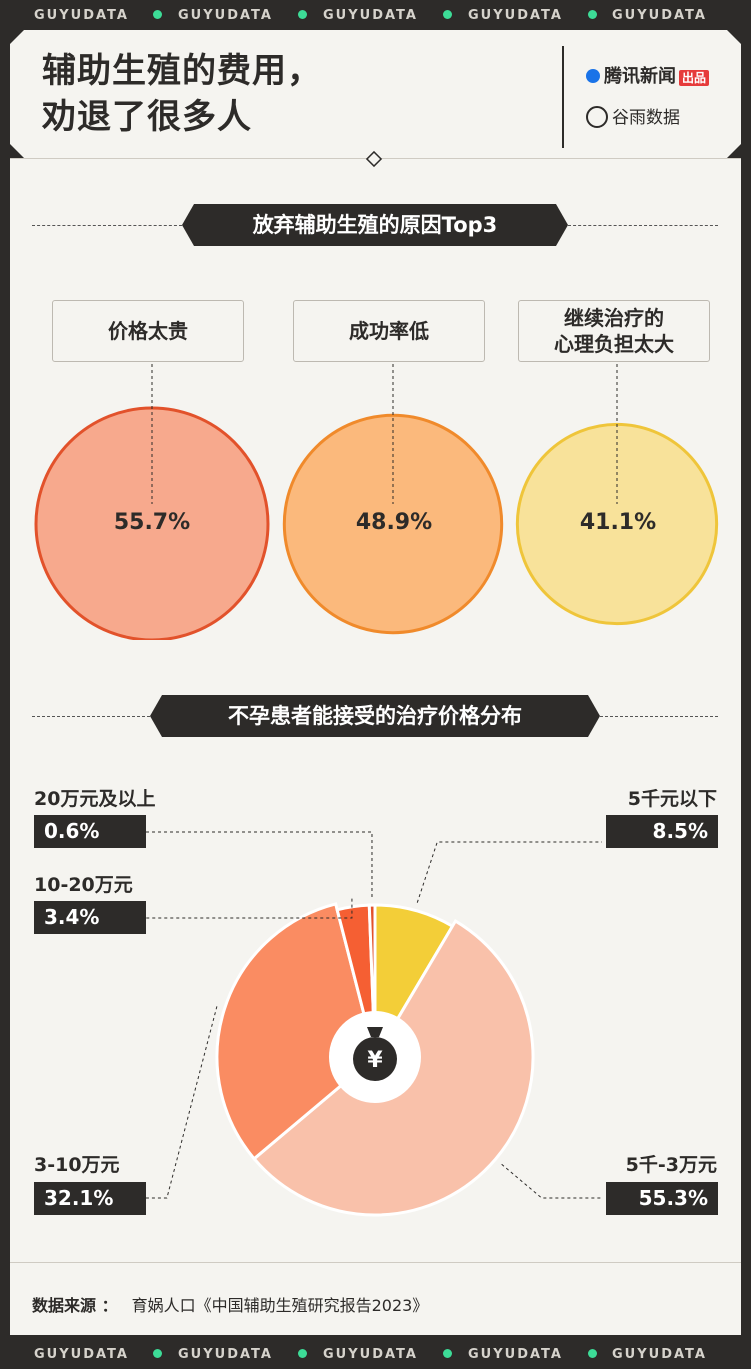 This screenshot has height=1369, width=751. What do you see at coordinates (614, 344) in the screenshot?
I see `reason-label-line2: 心理负担太大` at bounding box center [614, 344].